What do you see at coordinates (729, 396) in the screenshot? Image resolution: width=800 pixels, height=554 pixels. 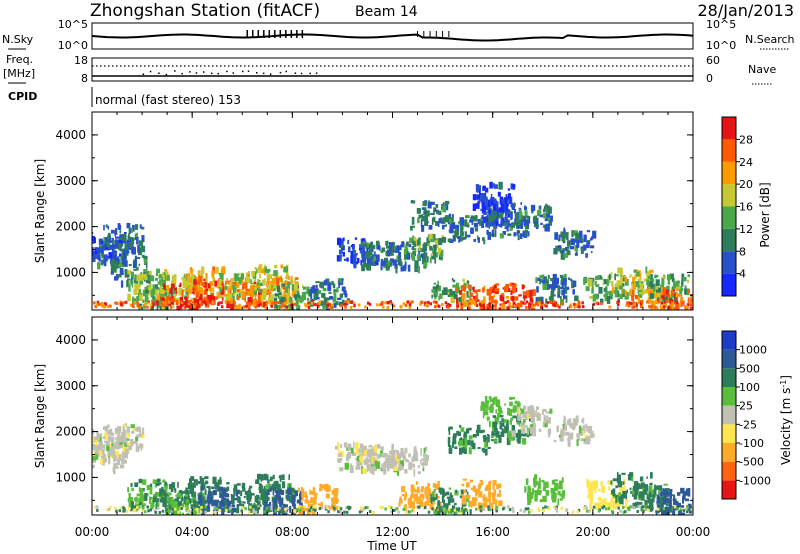 I see `colorbar-swatch` at bounding box center [729, 396].